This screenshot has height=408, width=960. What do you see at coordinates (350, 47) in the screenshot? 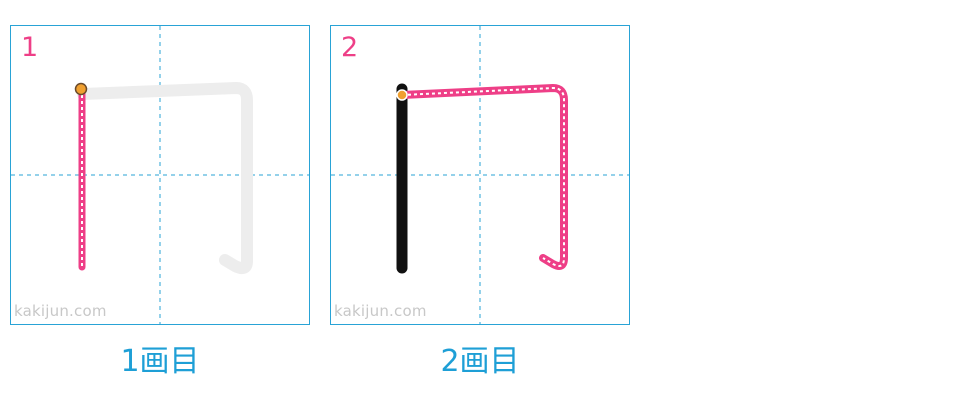
I see `step-number: 2` at bounding box center [350, 47].